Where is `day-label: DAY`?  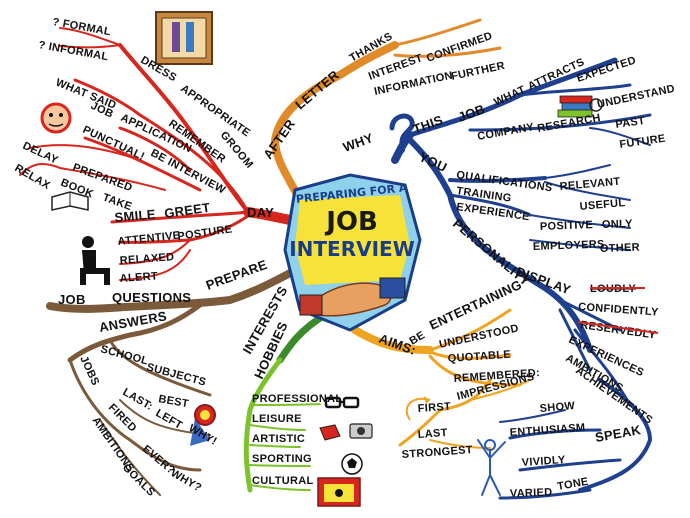 day-label: DAY is located at coordinates (260, 212).